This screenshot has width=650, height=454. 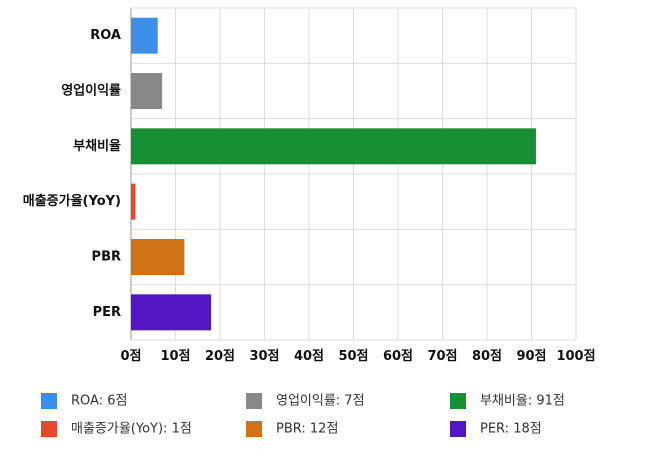 I want to click on legend-label: 영업이익률: 7점, so click(x=320, y=401).